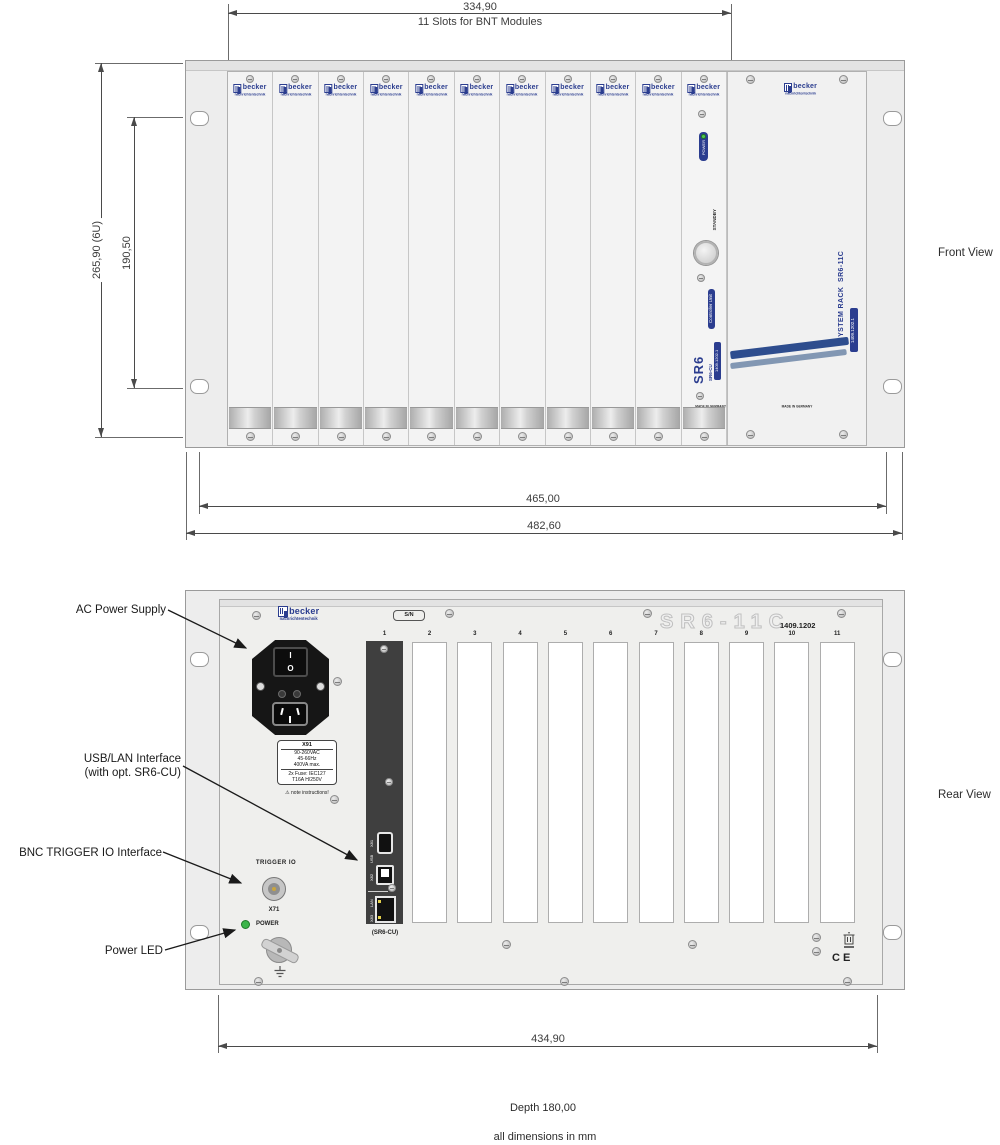 The image size is (1000, 1145). I want to click on slot-number: 8, so click(701, 634).